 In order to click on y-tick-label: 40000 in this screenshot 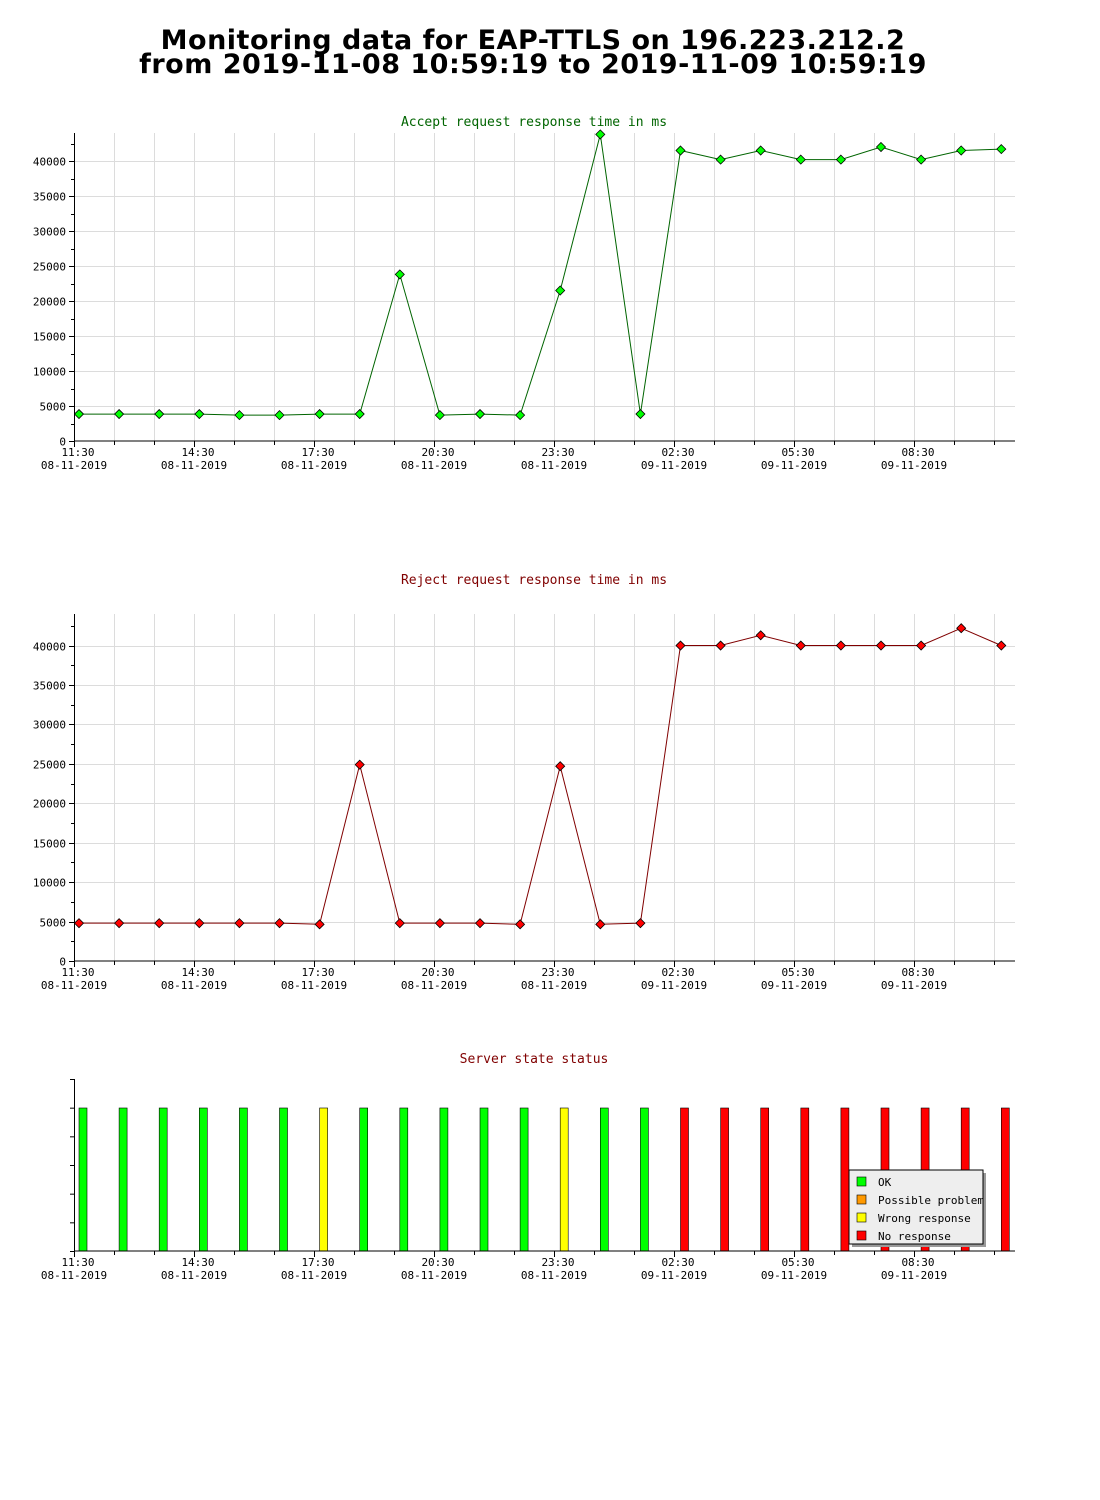, I will do `click(49, 162)`.